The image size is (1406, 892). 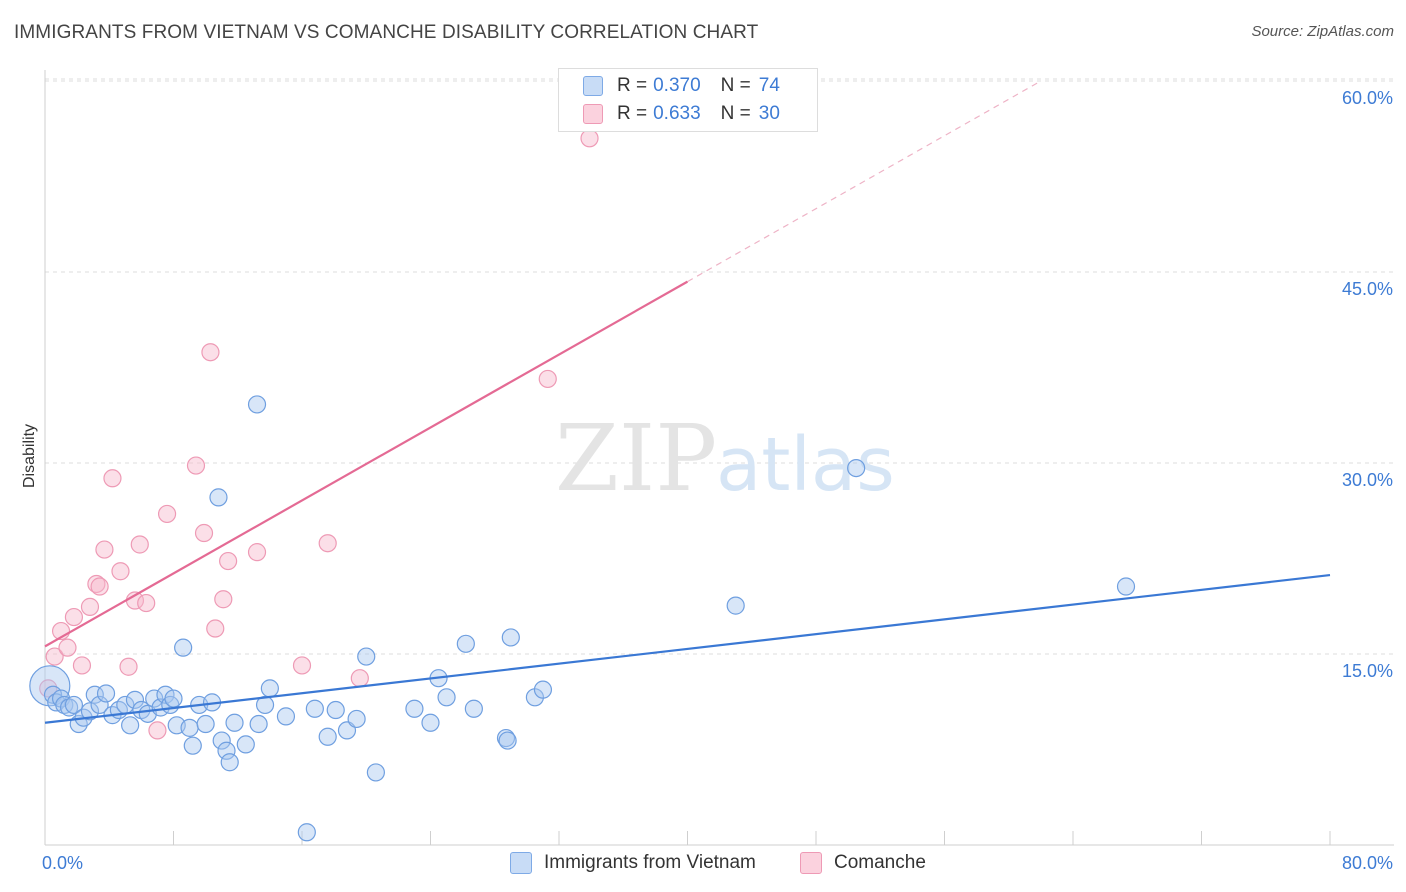 What do you see at coordinates (769, 85) in the screenshot?
I see `legend-n-value: 74` at bounding box center [769, 85].